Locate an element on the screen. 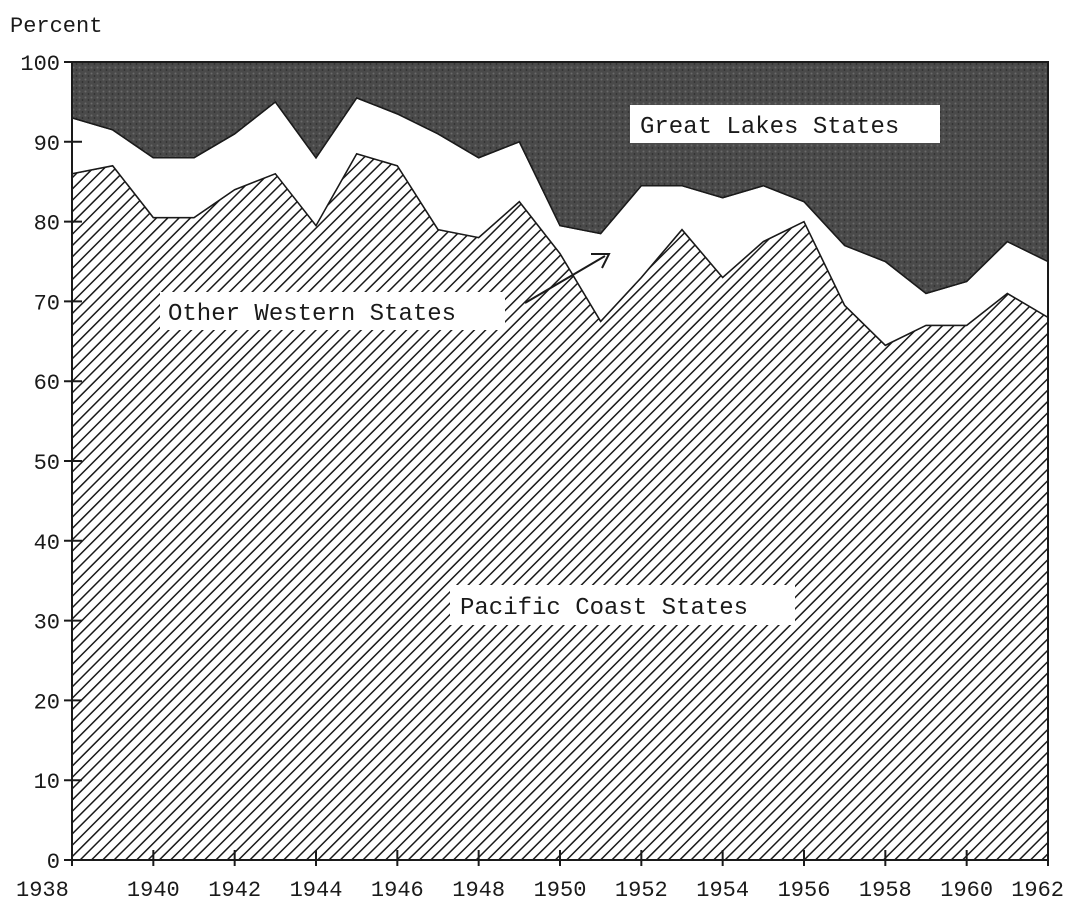 Image resolution: width=1074 pixels, height=904 pixels. y-tick-label: 10 is located at coordinates (47, 782).